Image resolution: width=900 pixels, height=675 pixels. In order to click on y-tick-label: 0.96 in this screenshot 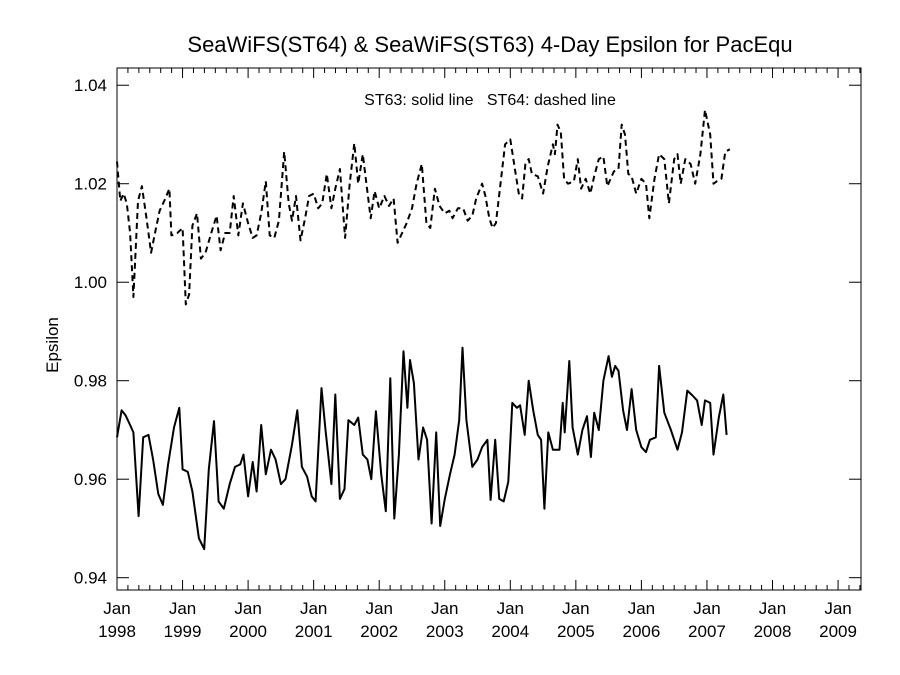, I will do `click(90, 479)`.